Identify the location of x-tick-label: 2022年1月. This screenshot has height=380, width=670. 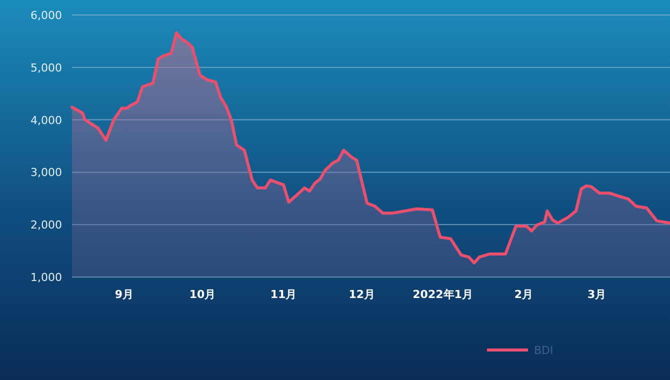
(442, 294).